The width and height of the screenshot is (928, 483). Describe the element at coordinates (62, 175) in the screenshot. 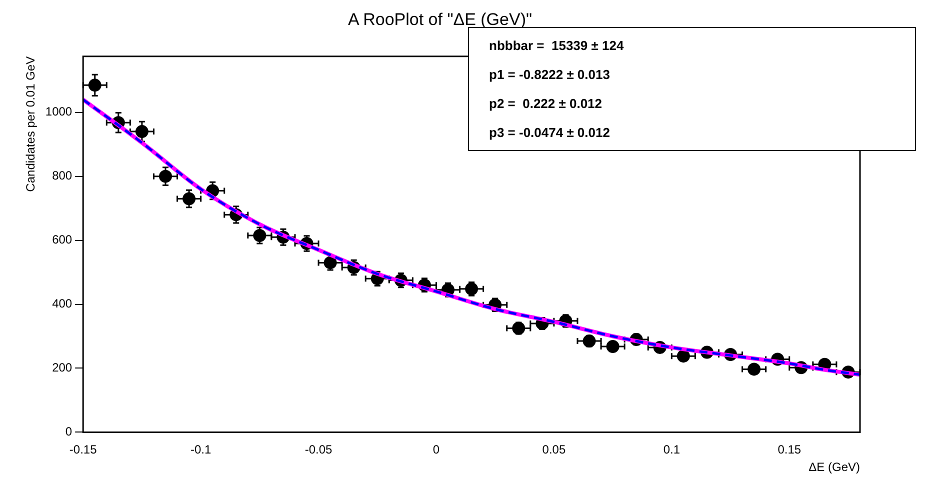

I see `y-tick-label: 800` at that location.